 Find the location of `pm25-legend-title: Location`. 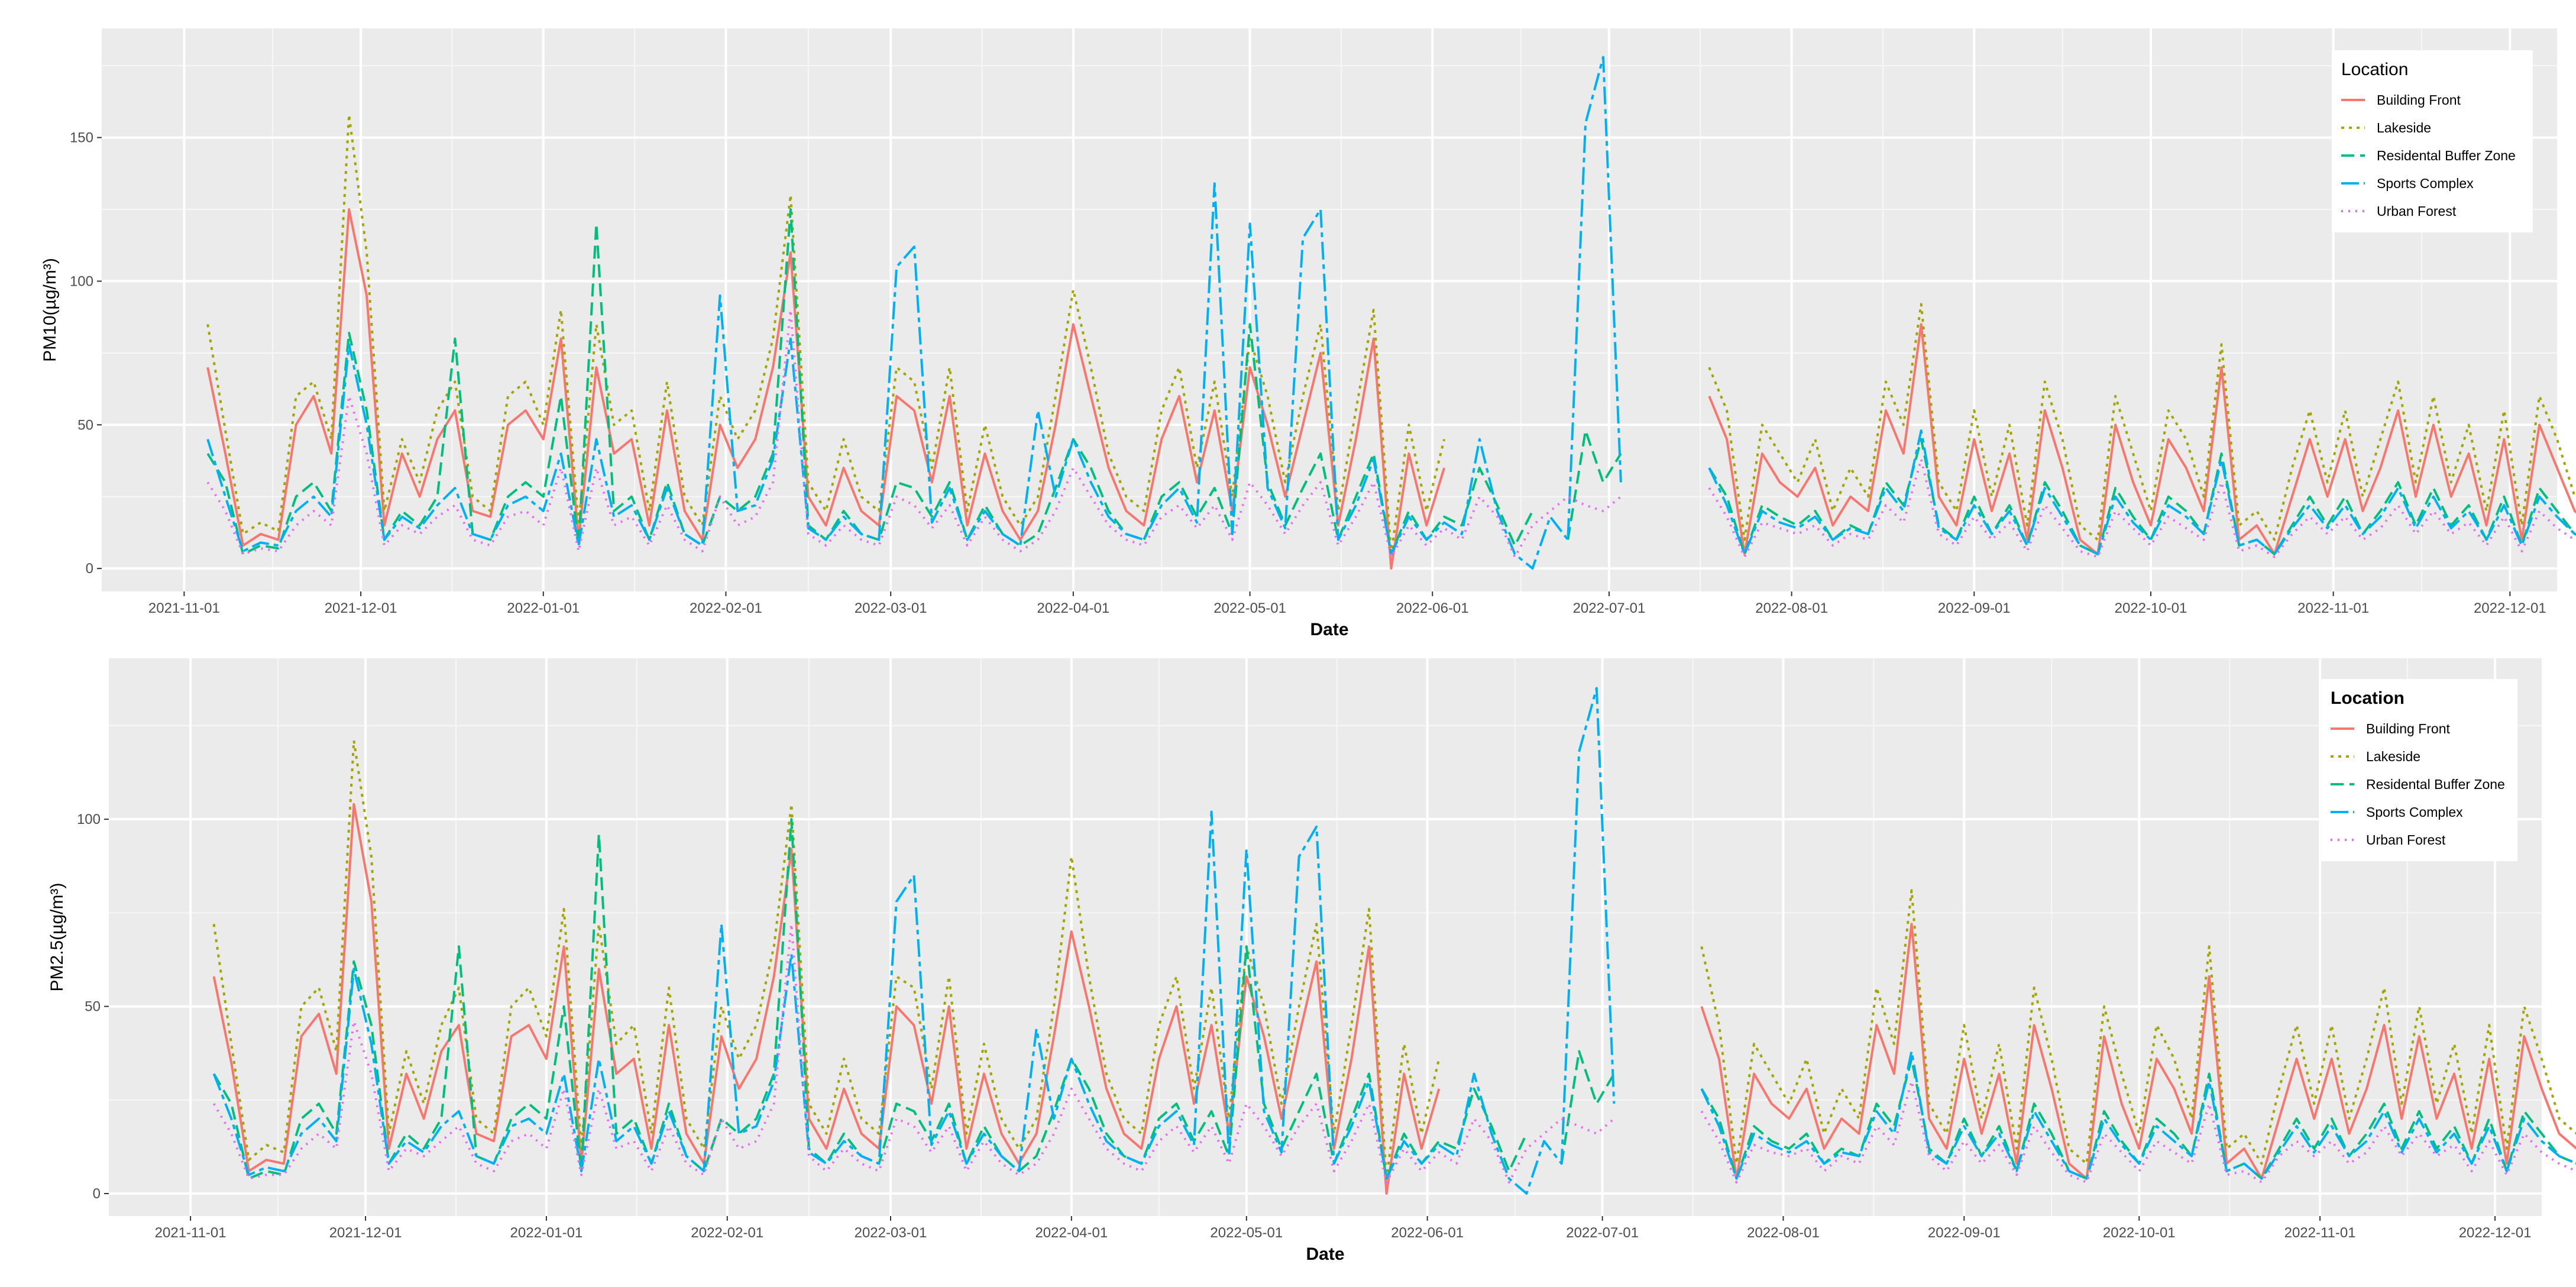

pm25-legend-title: Location is located at coordinates (2368, 698).